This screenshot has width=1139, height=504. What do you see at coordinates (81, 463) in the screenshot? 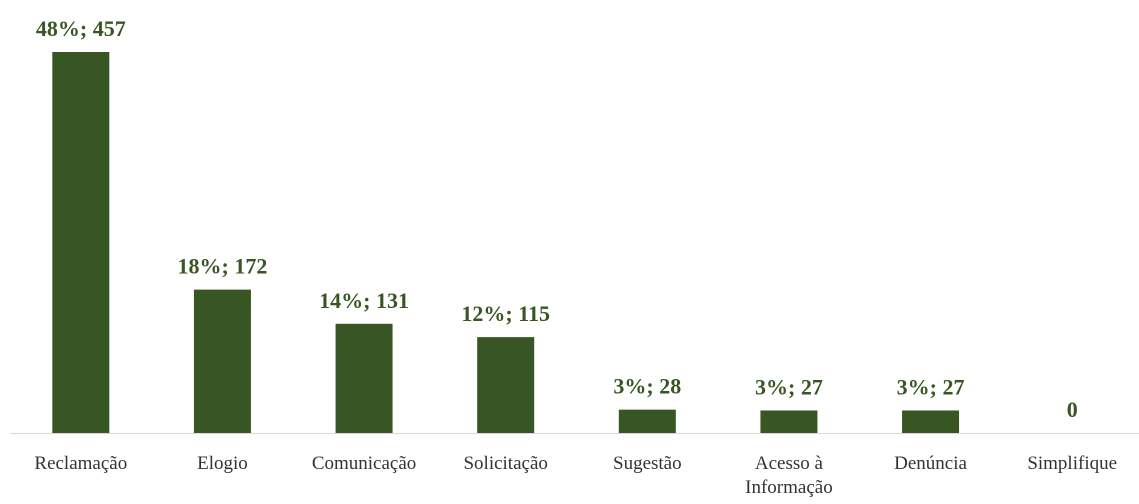
I see `x-tick-label: Reclamação` at bounding box center [81, 463].